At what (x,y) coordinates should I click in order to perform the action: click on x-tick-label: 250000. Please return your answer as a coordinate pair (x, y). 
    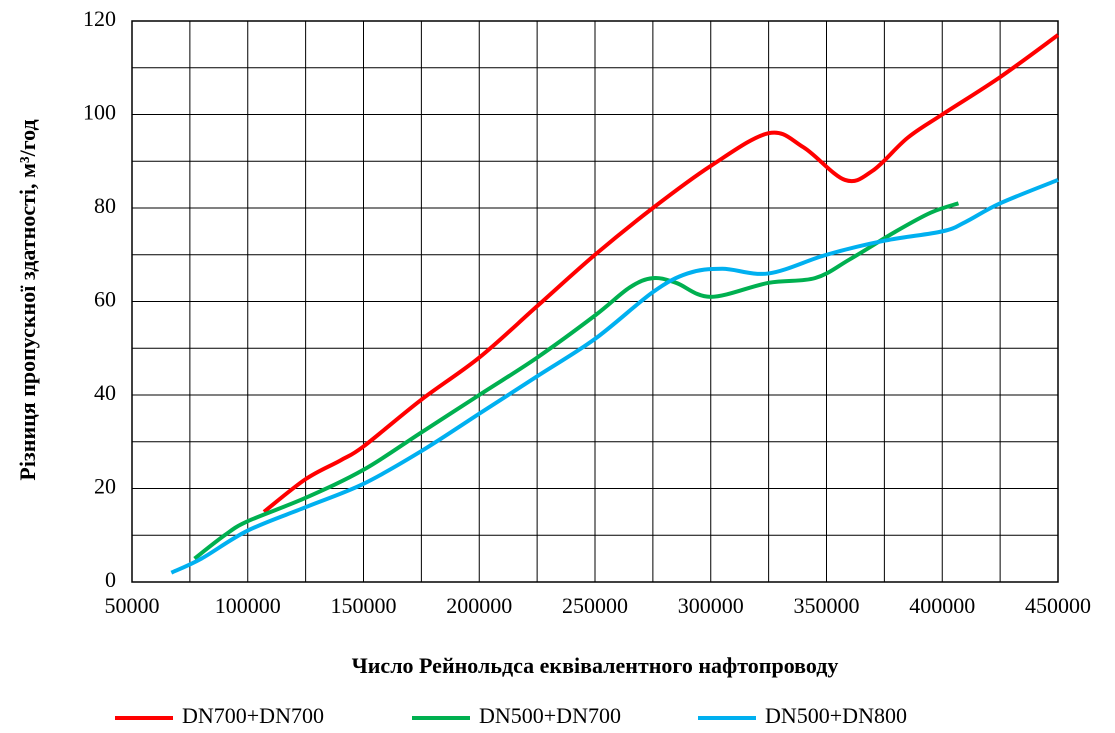
    Looking at the image, I should click on (595, 605).